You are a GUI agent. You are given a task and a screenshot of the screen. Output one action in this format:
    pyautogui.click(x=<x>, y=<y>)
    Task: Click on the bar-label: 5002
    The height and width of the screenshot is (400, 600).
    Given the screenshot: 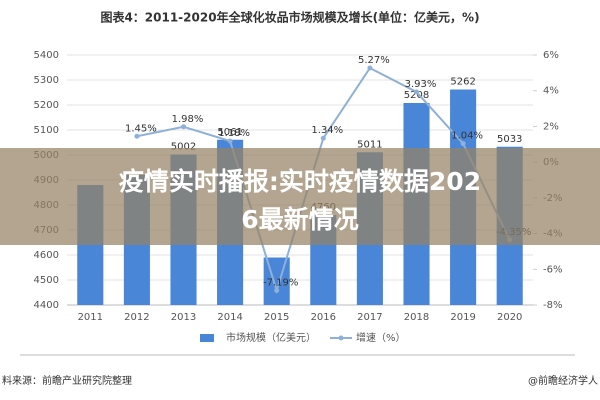 What is the action you would take?
    pyautogui.click(x=183, y=147)
    